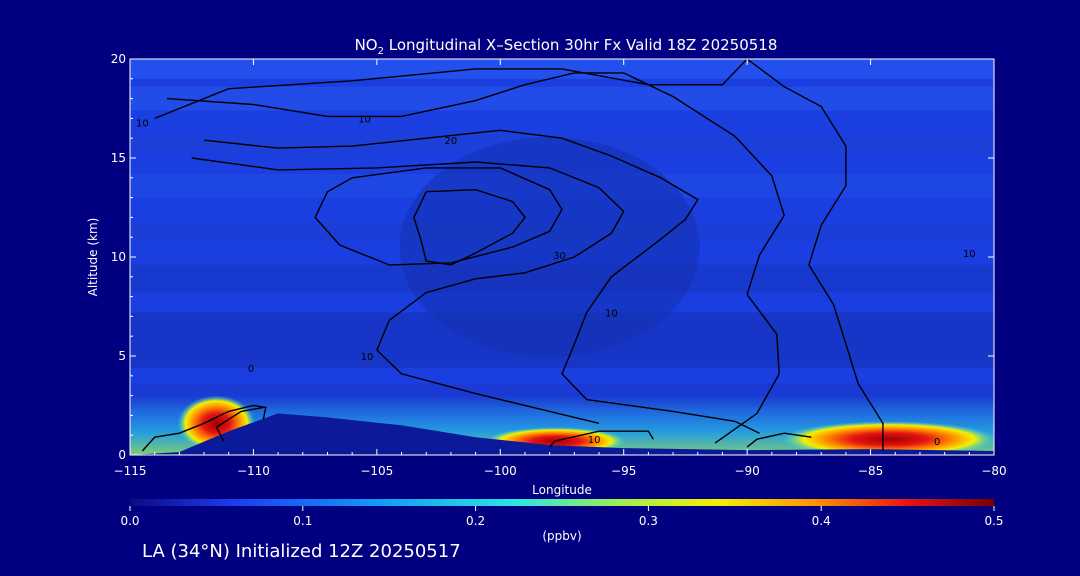 Image resolution: width=1080 pixels, height=576 pixels. Describe the element at coordinates (376, 471) in the screenshot. I see `x-tick-label: −105` at that location.